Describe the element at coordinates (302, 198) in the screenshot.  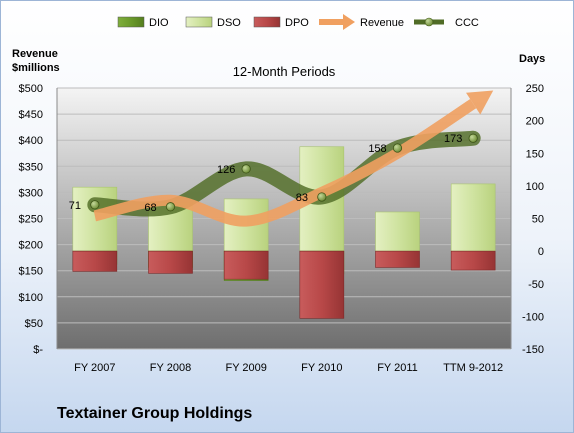
I see `ccc-data-label: 83` at that location.